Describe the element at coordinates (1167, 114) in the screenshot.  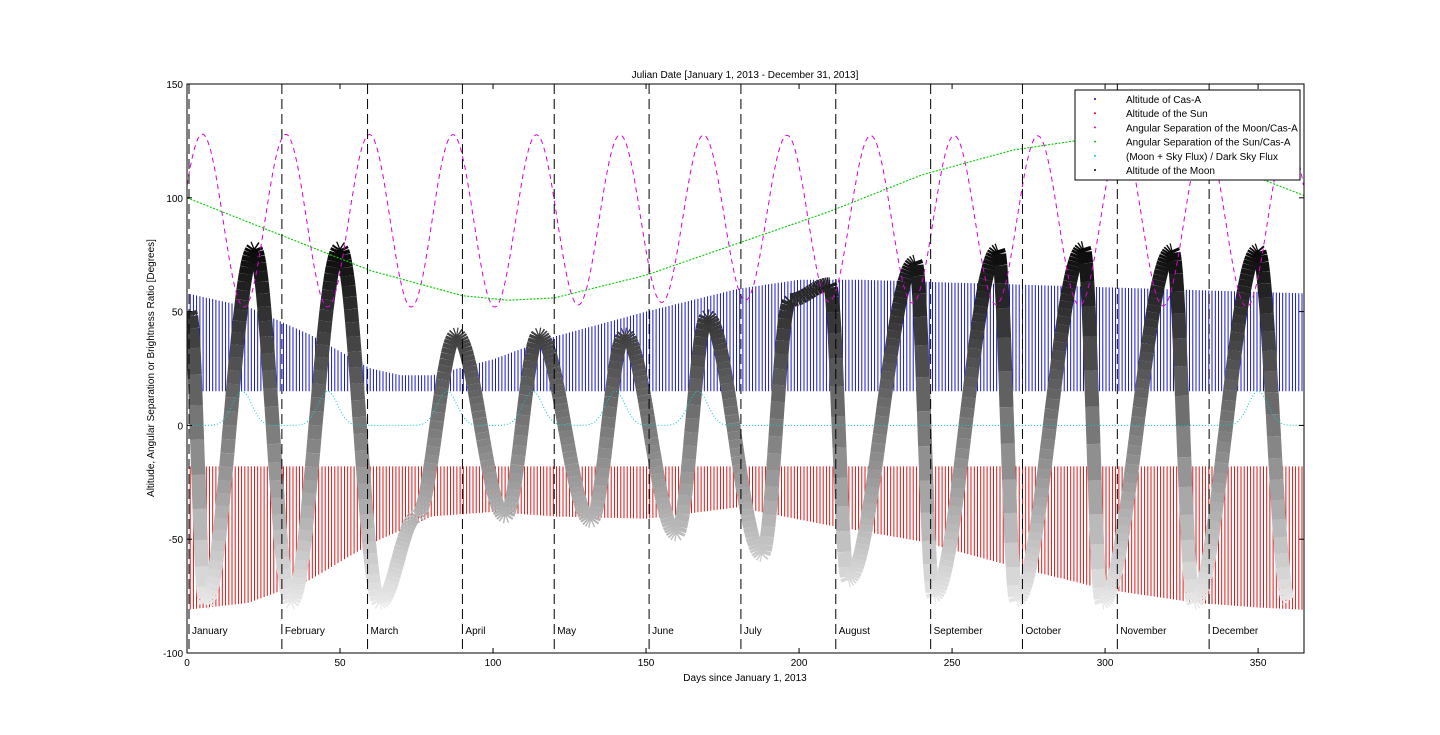
I see `legend-entry: Altitude of the Sun` at that location.